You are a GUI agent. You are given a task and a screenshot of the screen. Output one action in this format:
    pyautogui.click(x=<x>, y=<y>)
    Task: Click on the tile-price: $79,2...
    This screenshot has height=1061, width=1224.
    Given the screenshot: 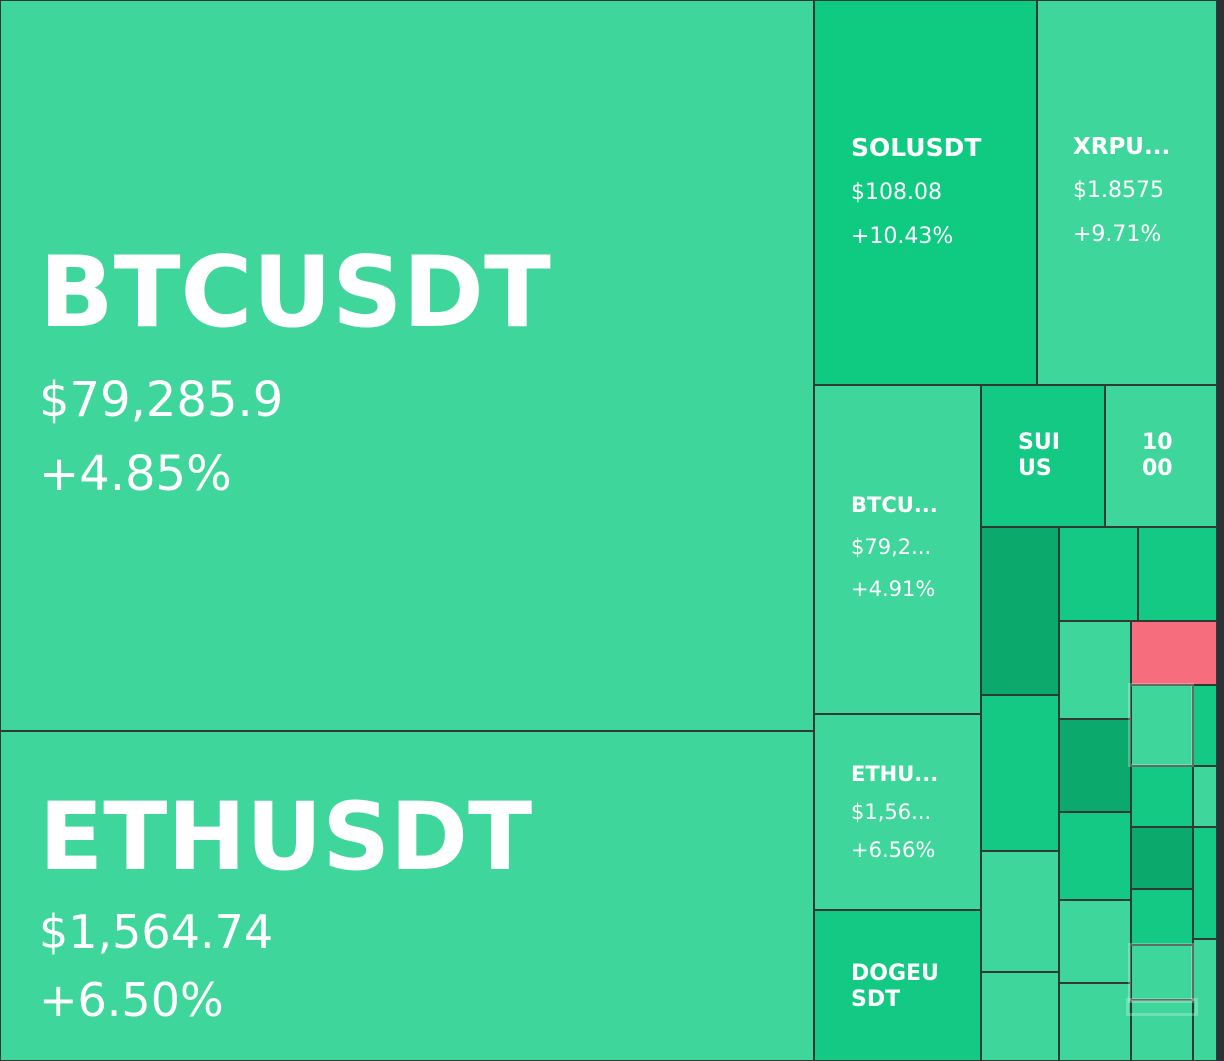 What is the action you would take?
    pyautogui.click(x=891, y=547)
    